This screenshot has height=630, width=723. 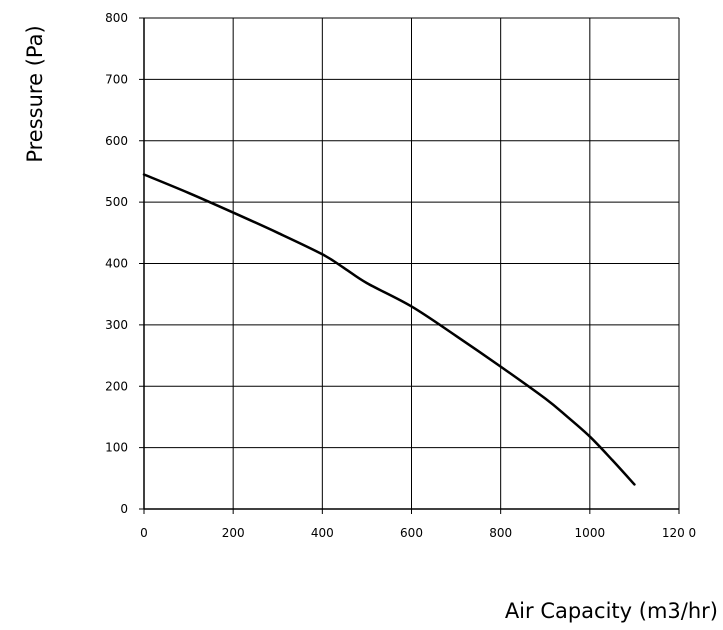 What do you see at coordinates (116, 202) in the screenshot?
I see `y-tick-label: 500` at bounding box center [116, 202].